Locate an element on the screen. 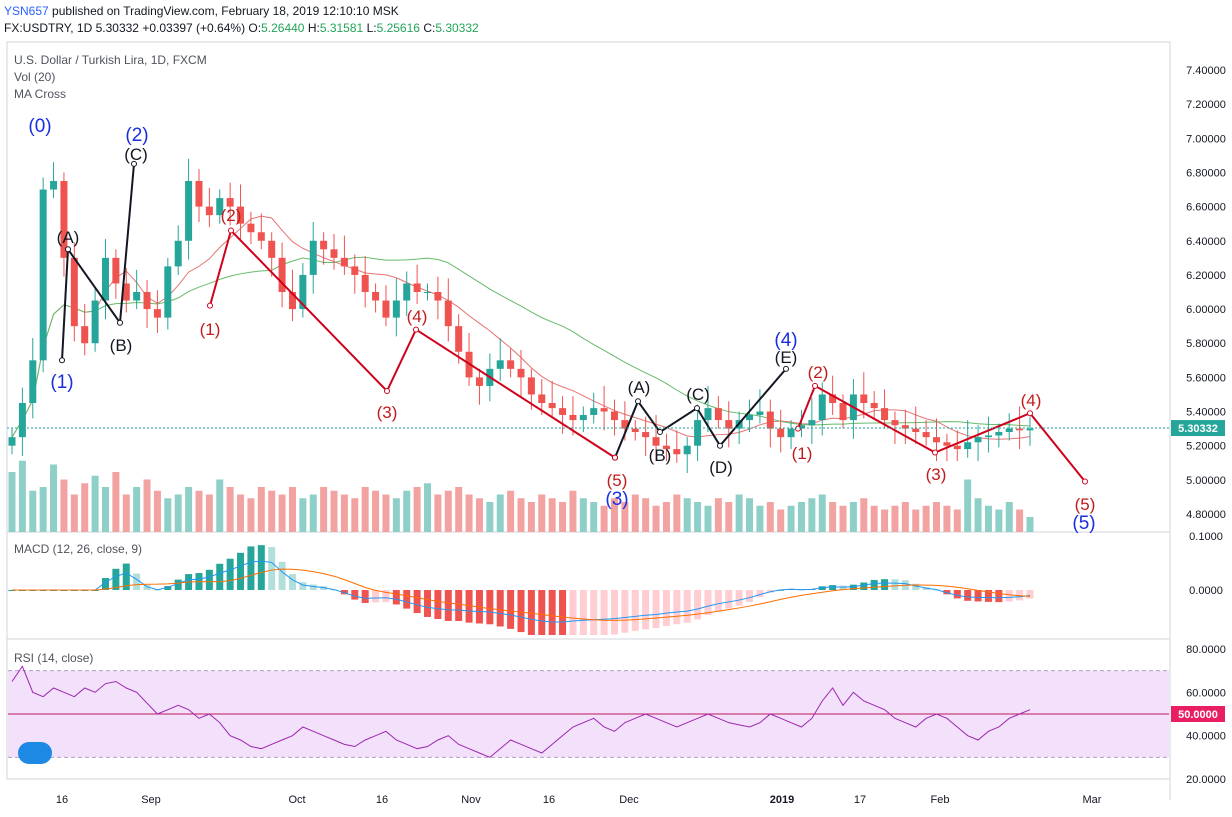  rsi-tick-label: 60.0000 is located at coordinates (1206, 693).